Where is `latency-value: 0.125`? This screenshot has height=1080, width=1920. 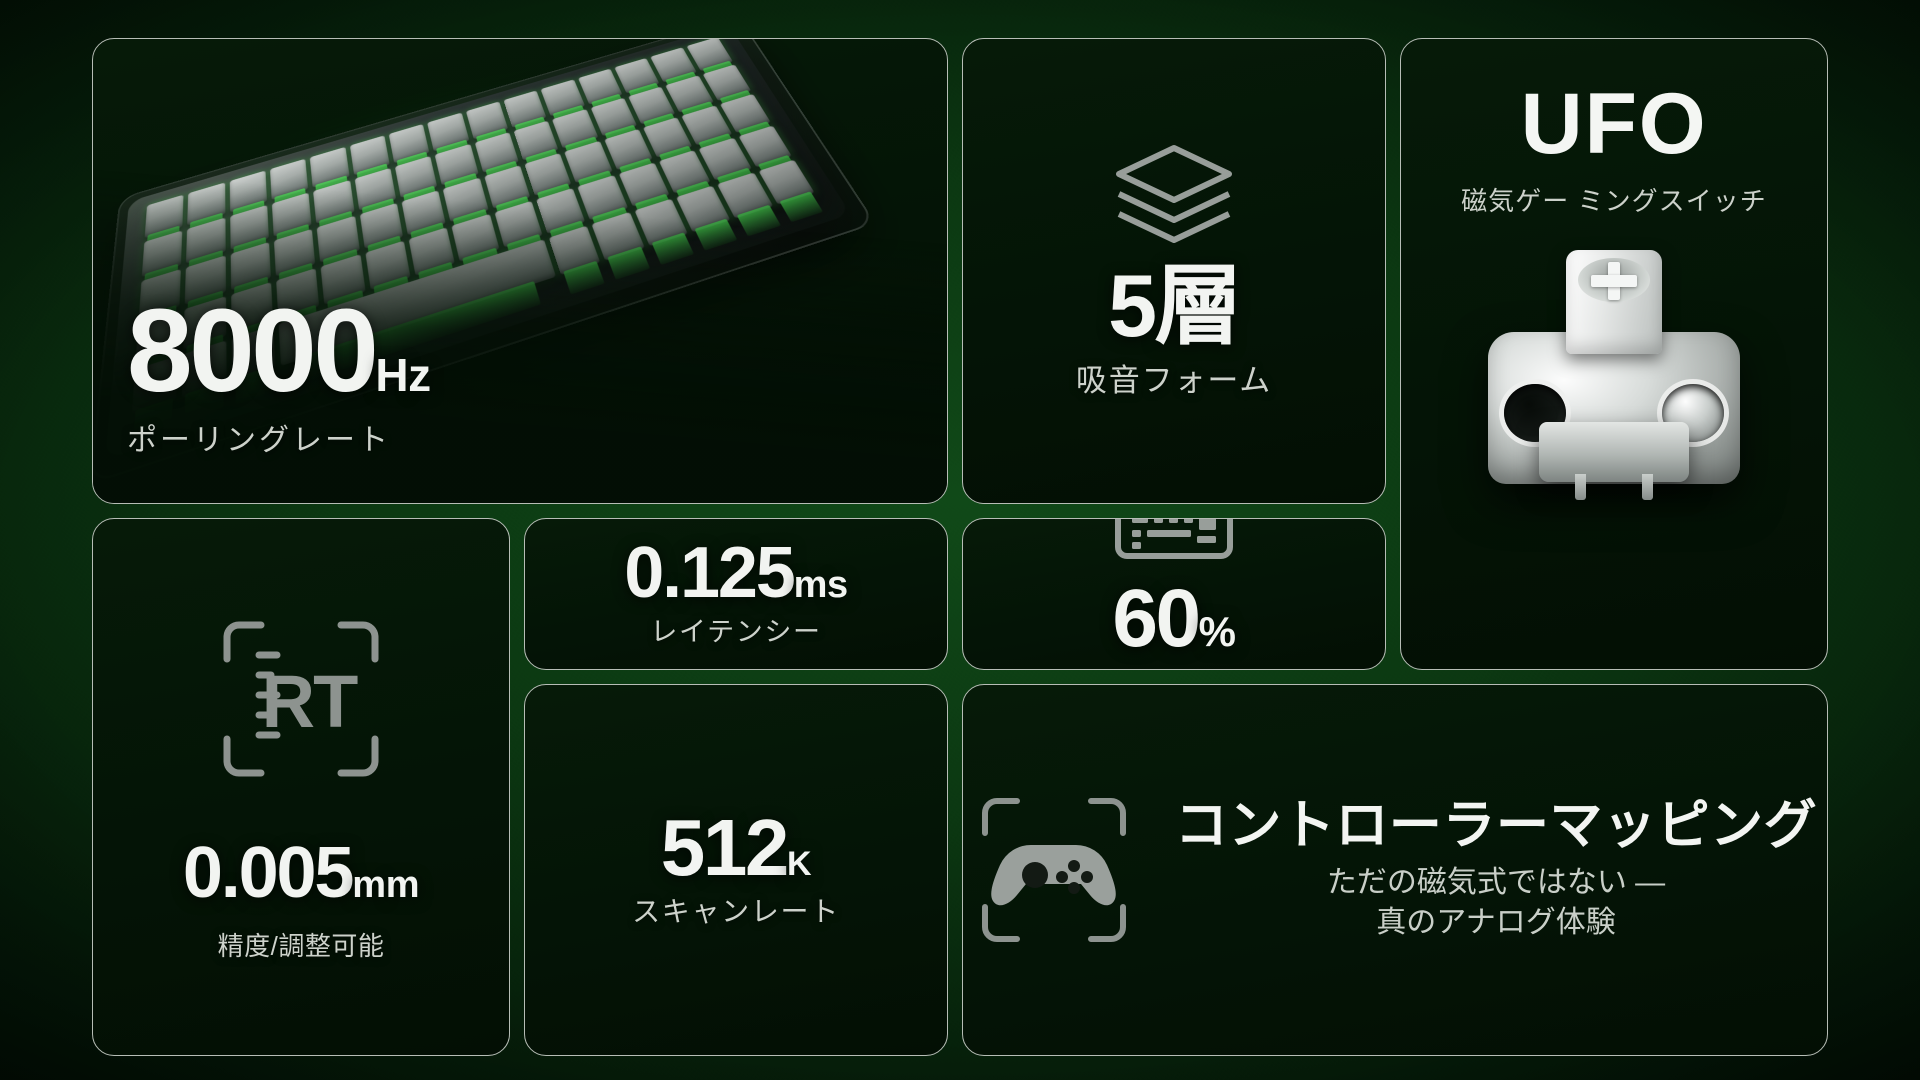
latency-value: 0.125 is located at coordinates (710, 573).